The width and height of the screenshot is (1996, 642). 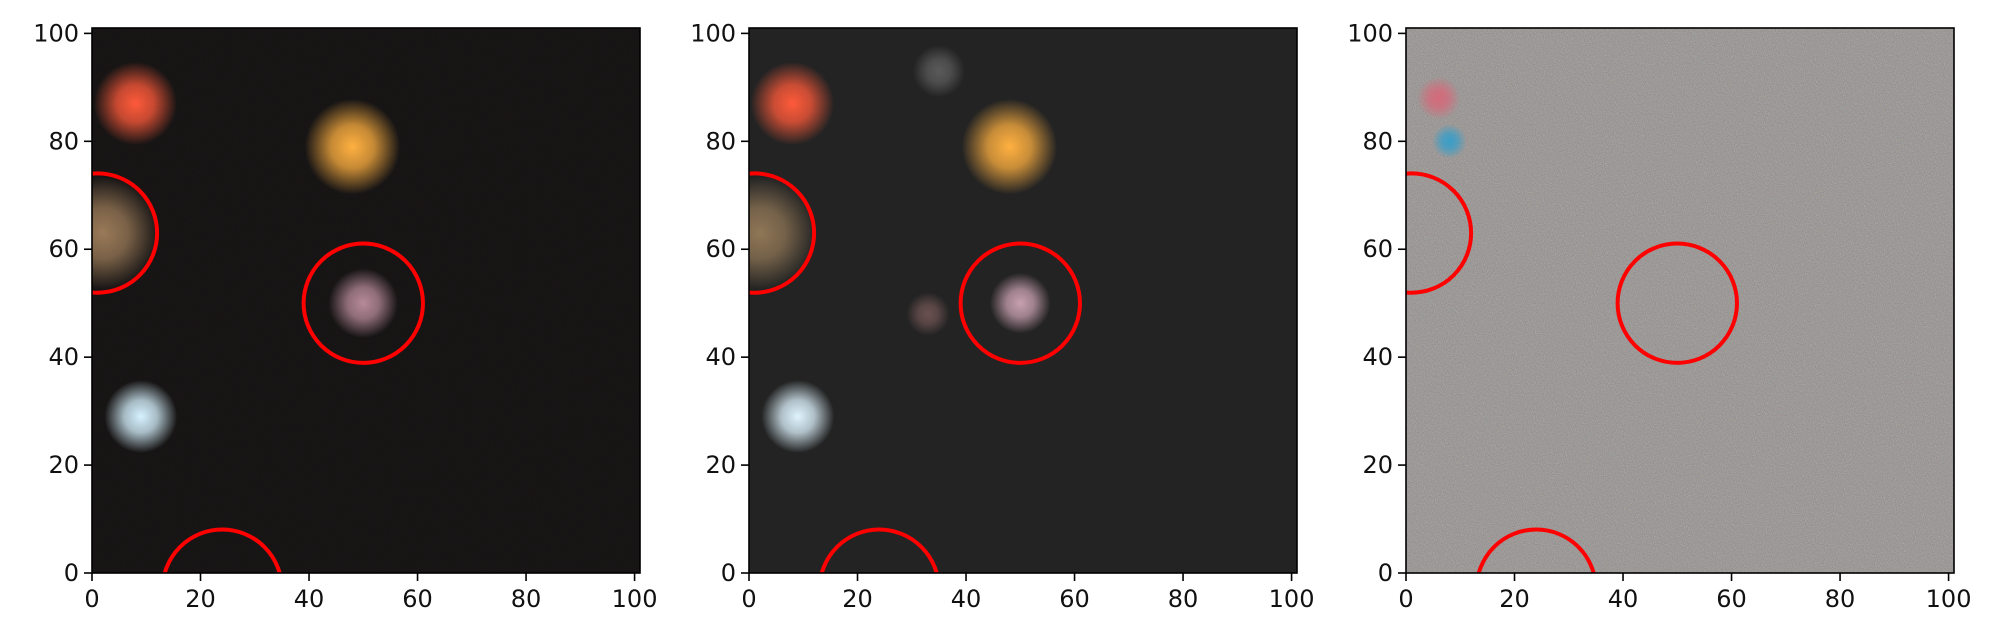 What do you see at coordinates (938, 71) in the screenshot?
I see `source-faint-top-source` at bounding box center [938, 71].